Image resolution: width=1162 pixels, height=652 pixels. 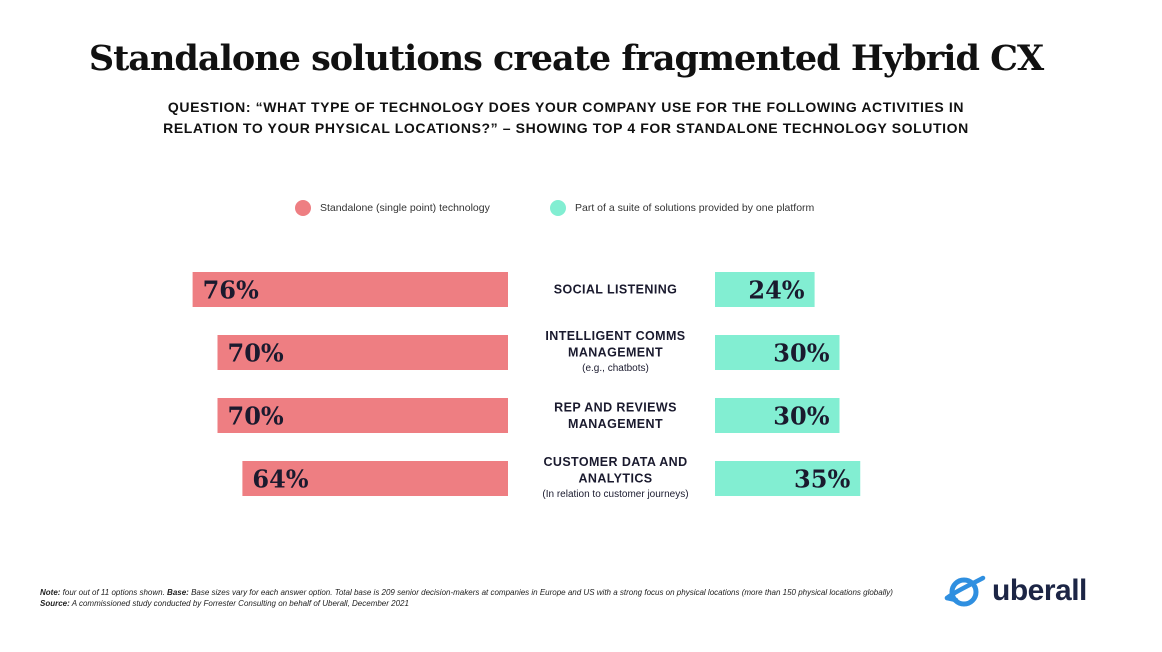 I want to click on legend-swatch-suite, so click(x=558, y=208).